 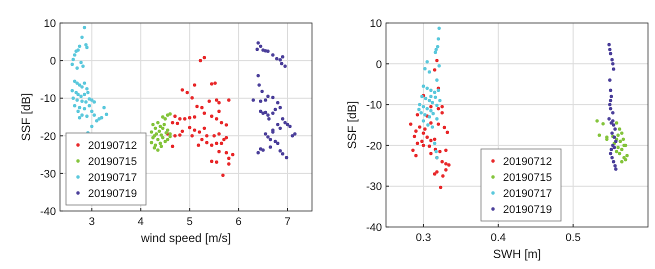 What do you see at coordinates (517, 254) in the screenshot?
I see `x-axis-title: SWH [m]` at bounding box center [517, 254].